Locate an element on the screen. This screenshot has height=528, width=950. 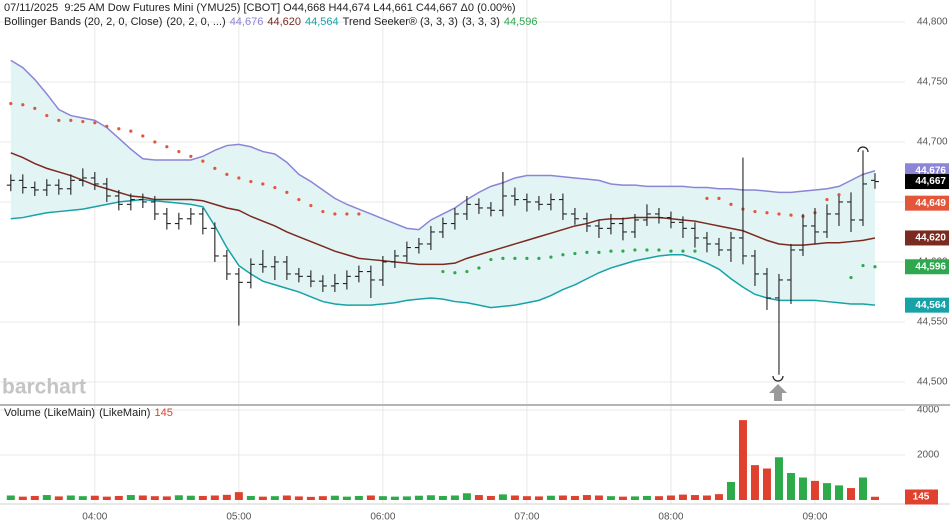
price-tag-label: 44,676 is located at coordinates (930, 170).